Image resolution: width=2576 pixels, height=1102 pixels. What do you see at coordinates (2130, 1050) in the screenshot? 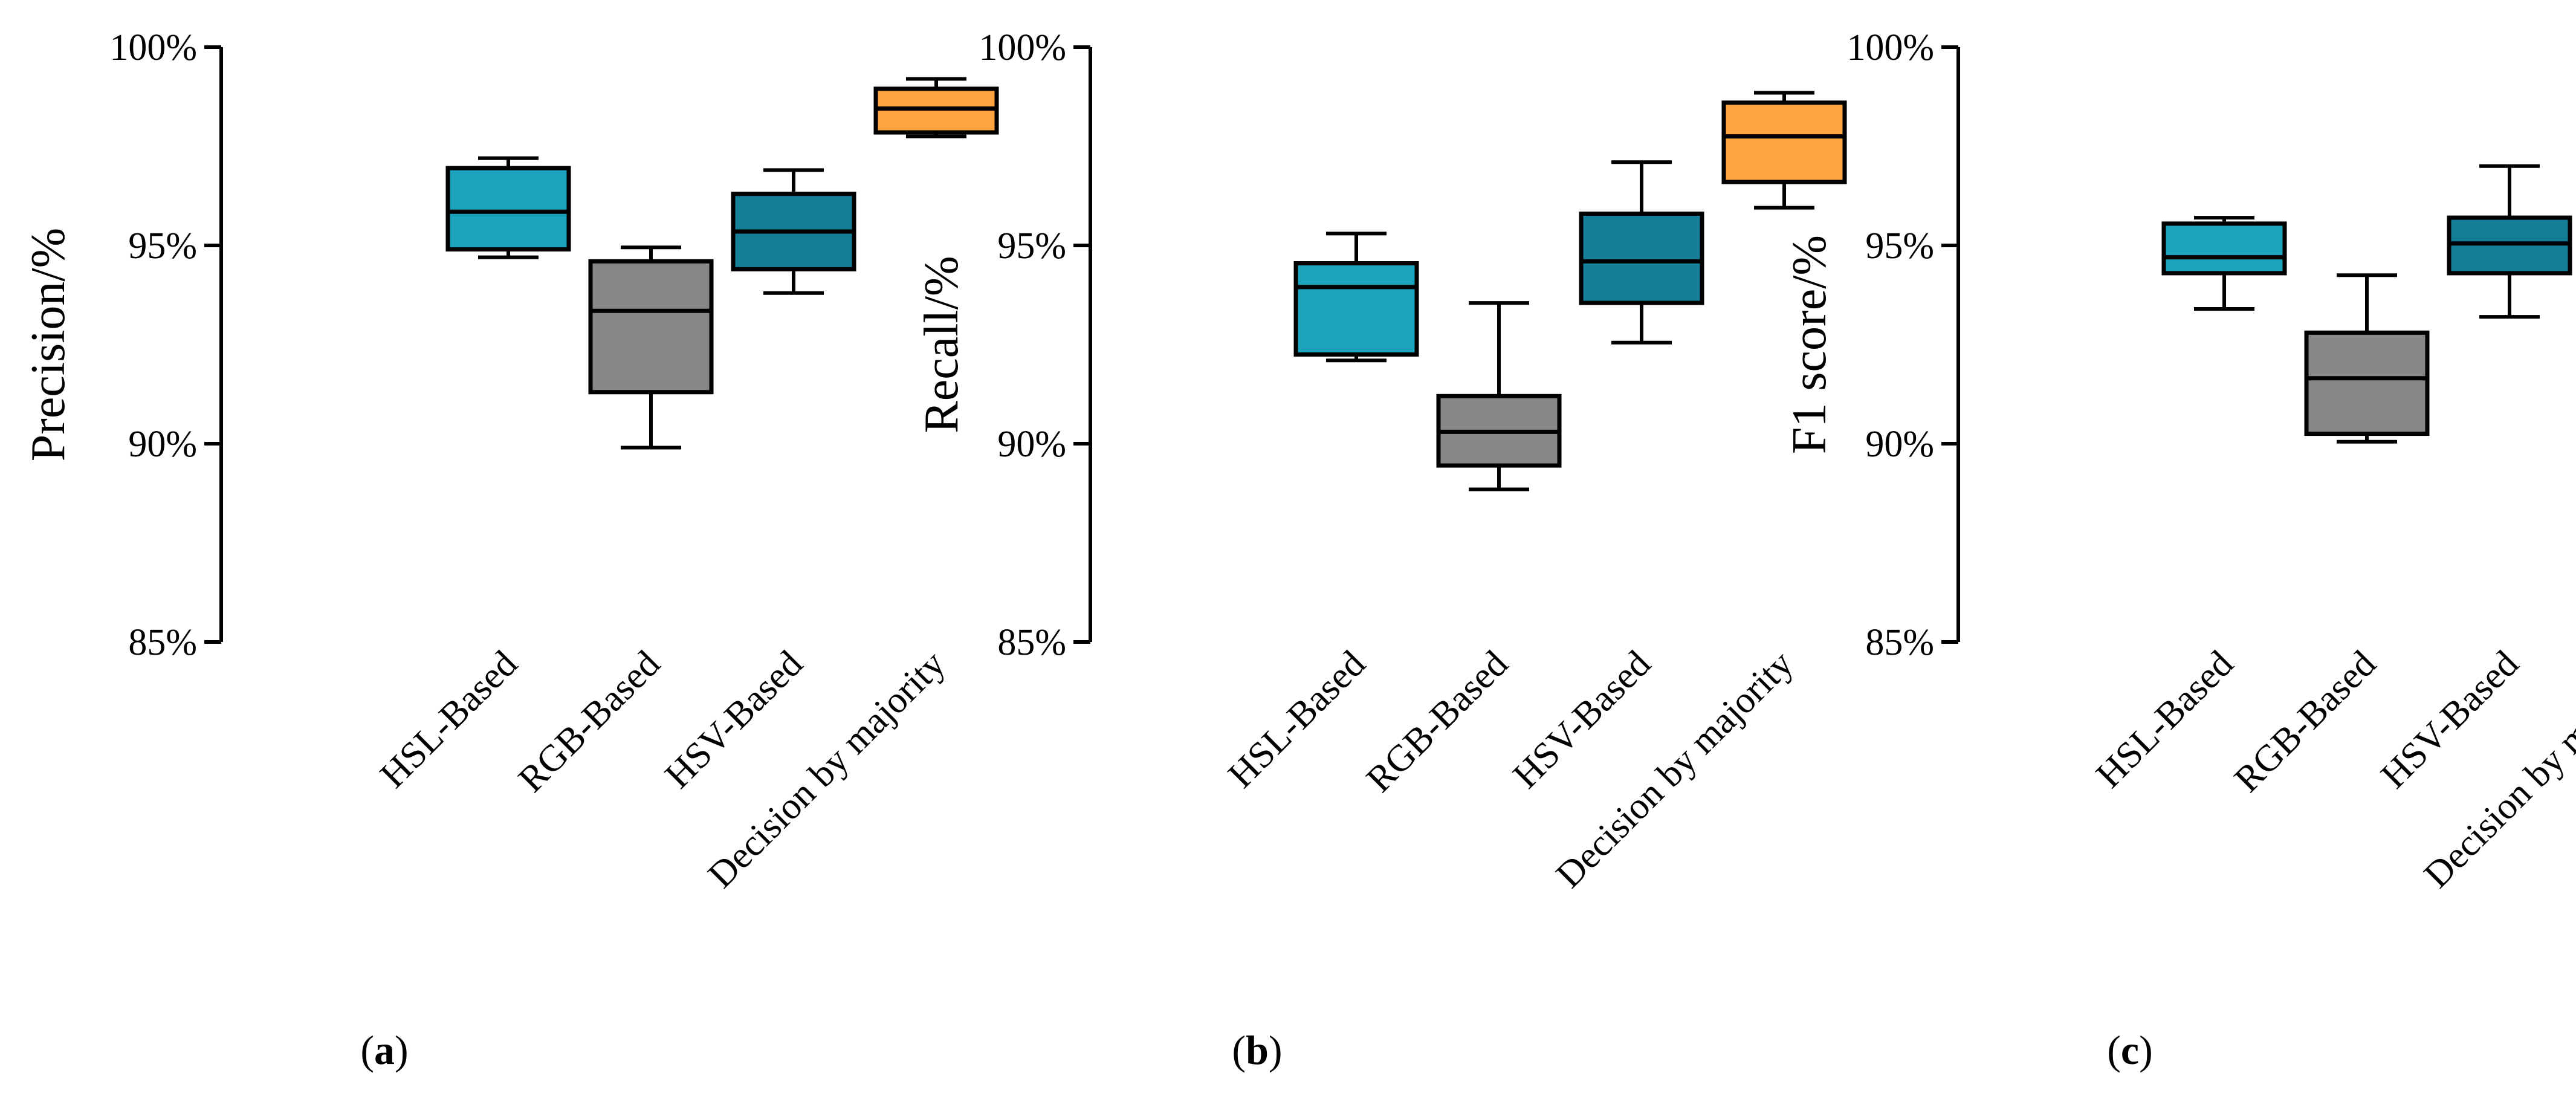
I see `panel-caption: (c)` at bounding box center [2130, 1050].